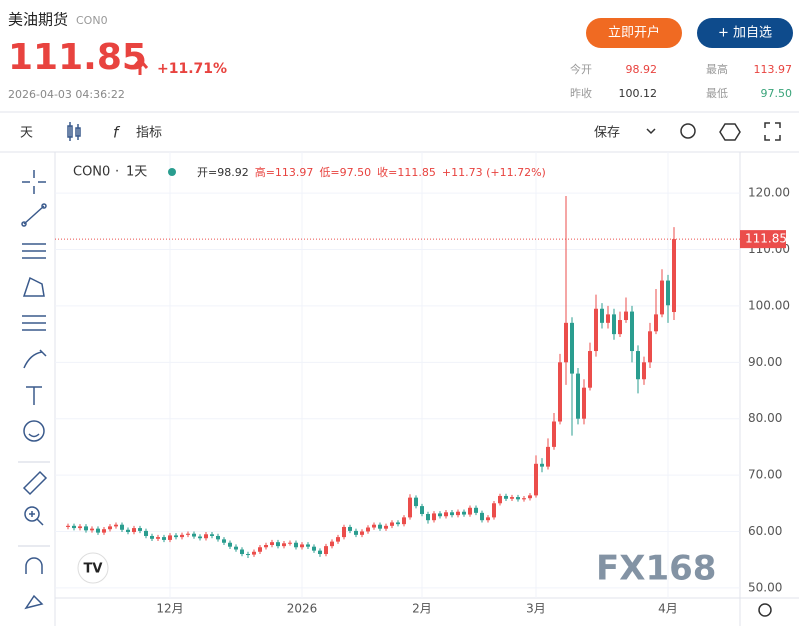 The height and width of the screenshot is (626, 799). Describe the element at coordinates (38, 20) in the screenshot. I see `title: 美油期货` at that location.